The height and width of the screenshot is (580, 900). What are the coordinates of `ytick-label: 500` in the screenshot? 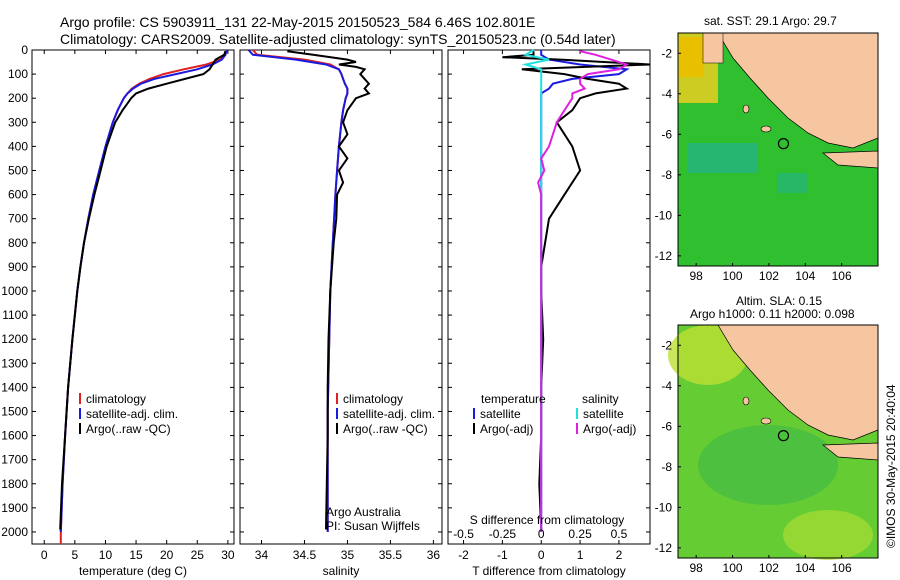 It's located at (18, 170).